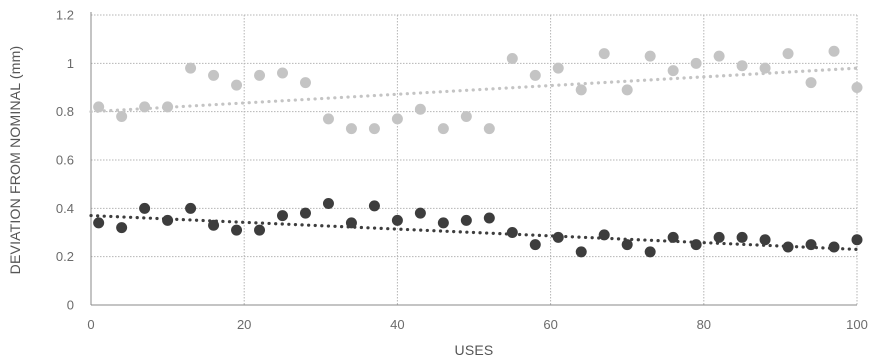 This screenshot has height=360, width=870. Describe the element at coordinates (65, 111) in the screenshot. I see `y-tick-label: 0.8` at that location.